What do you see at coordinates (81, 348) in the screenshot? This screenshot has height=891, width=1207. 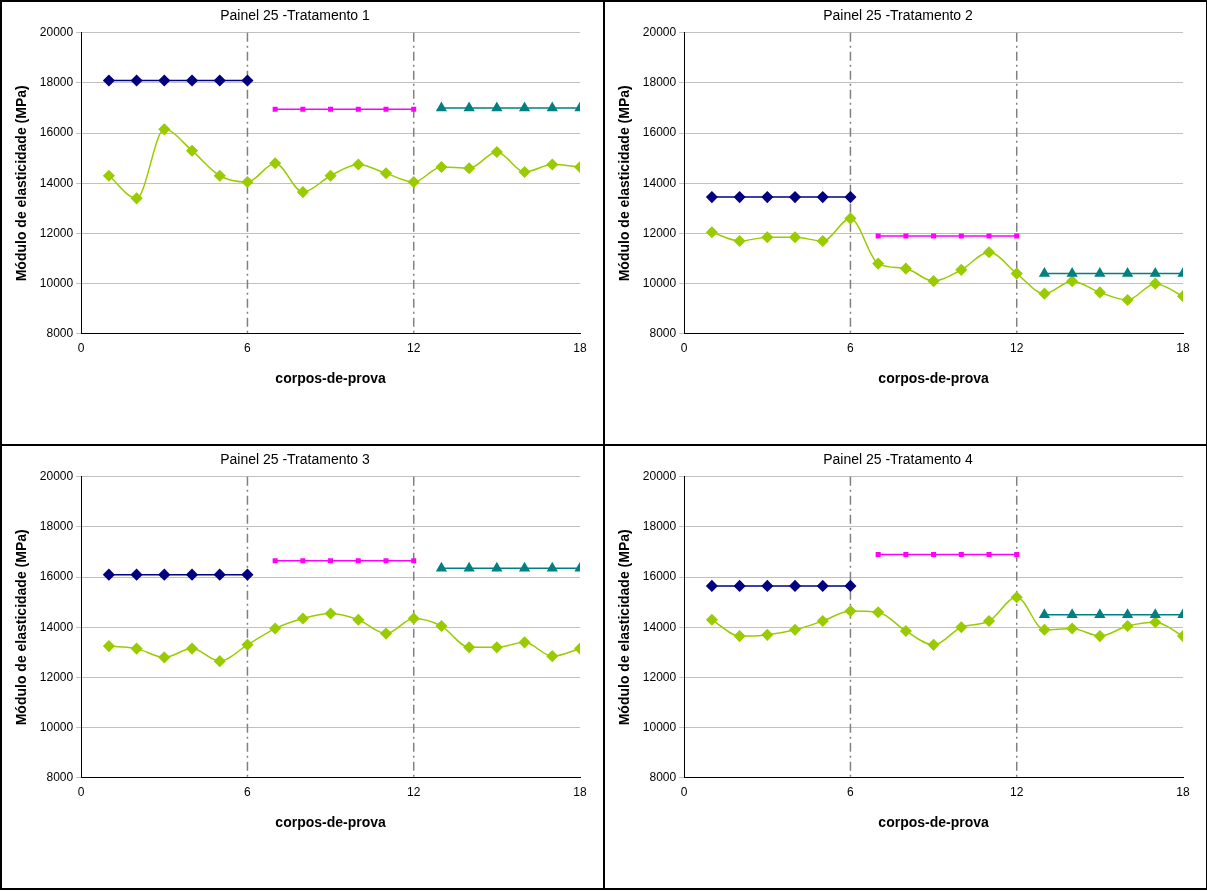 I see `x-tick-label: 0` at bounding box center [81, 348].